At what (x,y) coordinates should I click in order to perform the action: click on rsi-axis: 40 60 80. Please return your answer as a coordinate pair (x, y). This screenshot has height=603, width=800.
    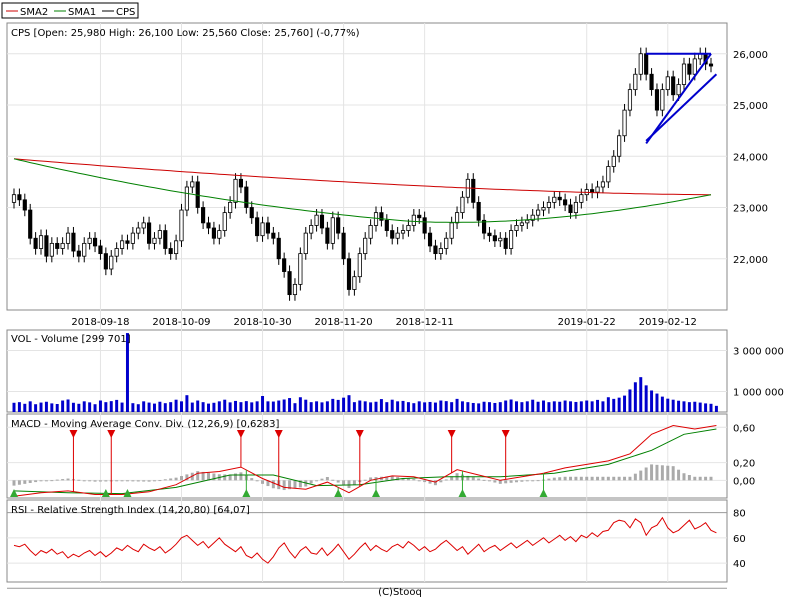
    Looking at the image, I should click on (739, 539).